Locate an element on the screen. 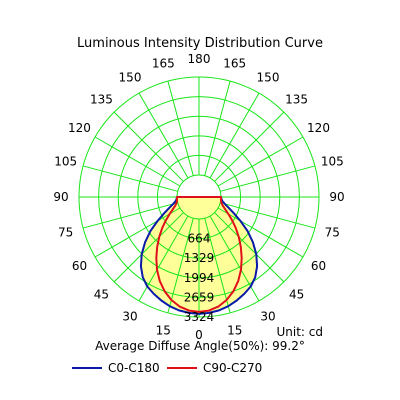 Image resolution: width=400 pixels, height=400 pixels. angle-label-right-60: 60 is located at coordinates (318, 266).